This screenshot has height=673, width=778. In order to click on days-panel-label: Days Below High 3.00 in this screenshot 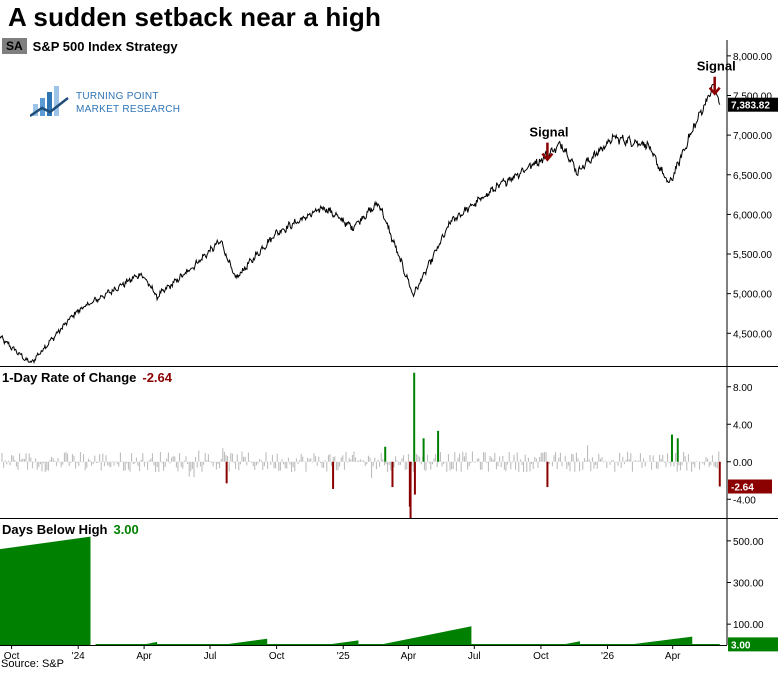, I will do `click(70, 529)`.